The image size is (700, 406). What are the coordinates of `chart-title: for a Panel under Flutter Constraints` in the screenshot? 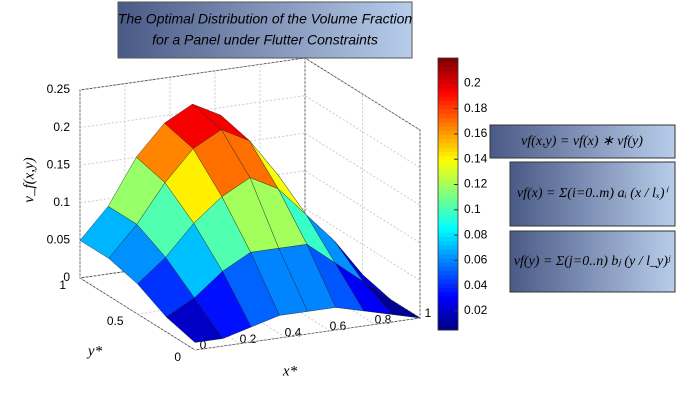 It's located at (265, 40).